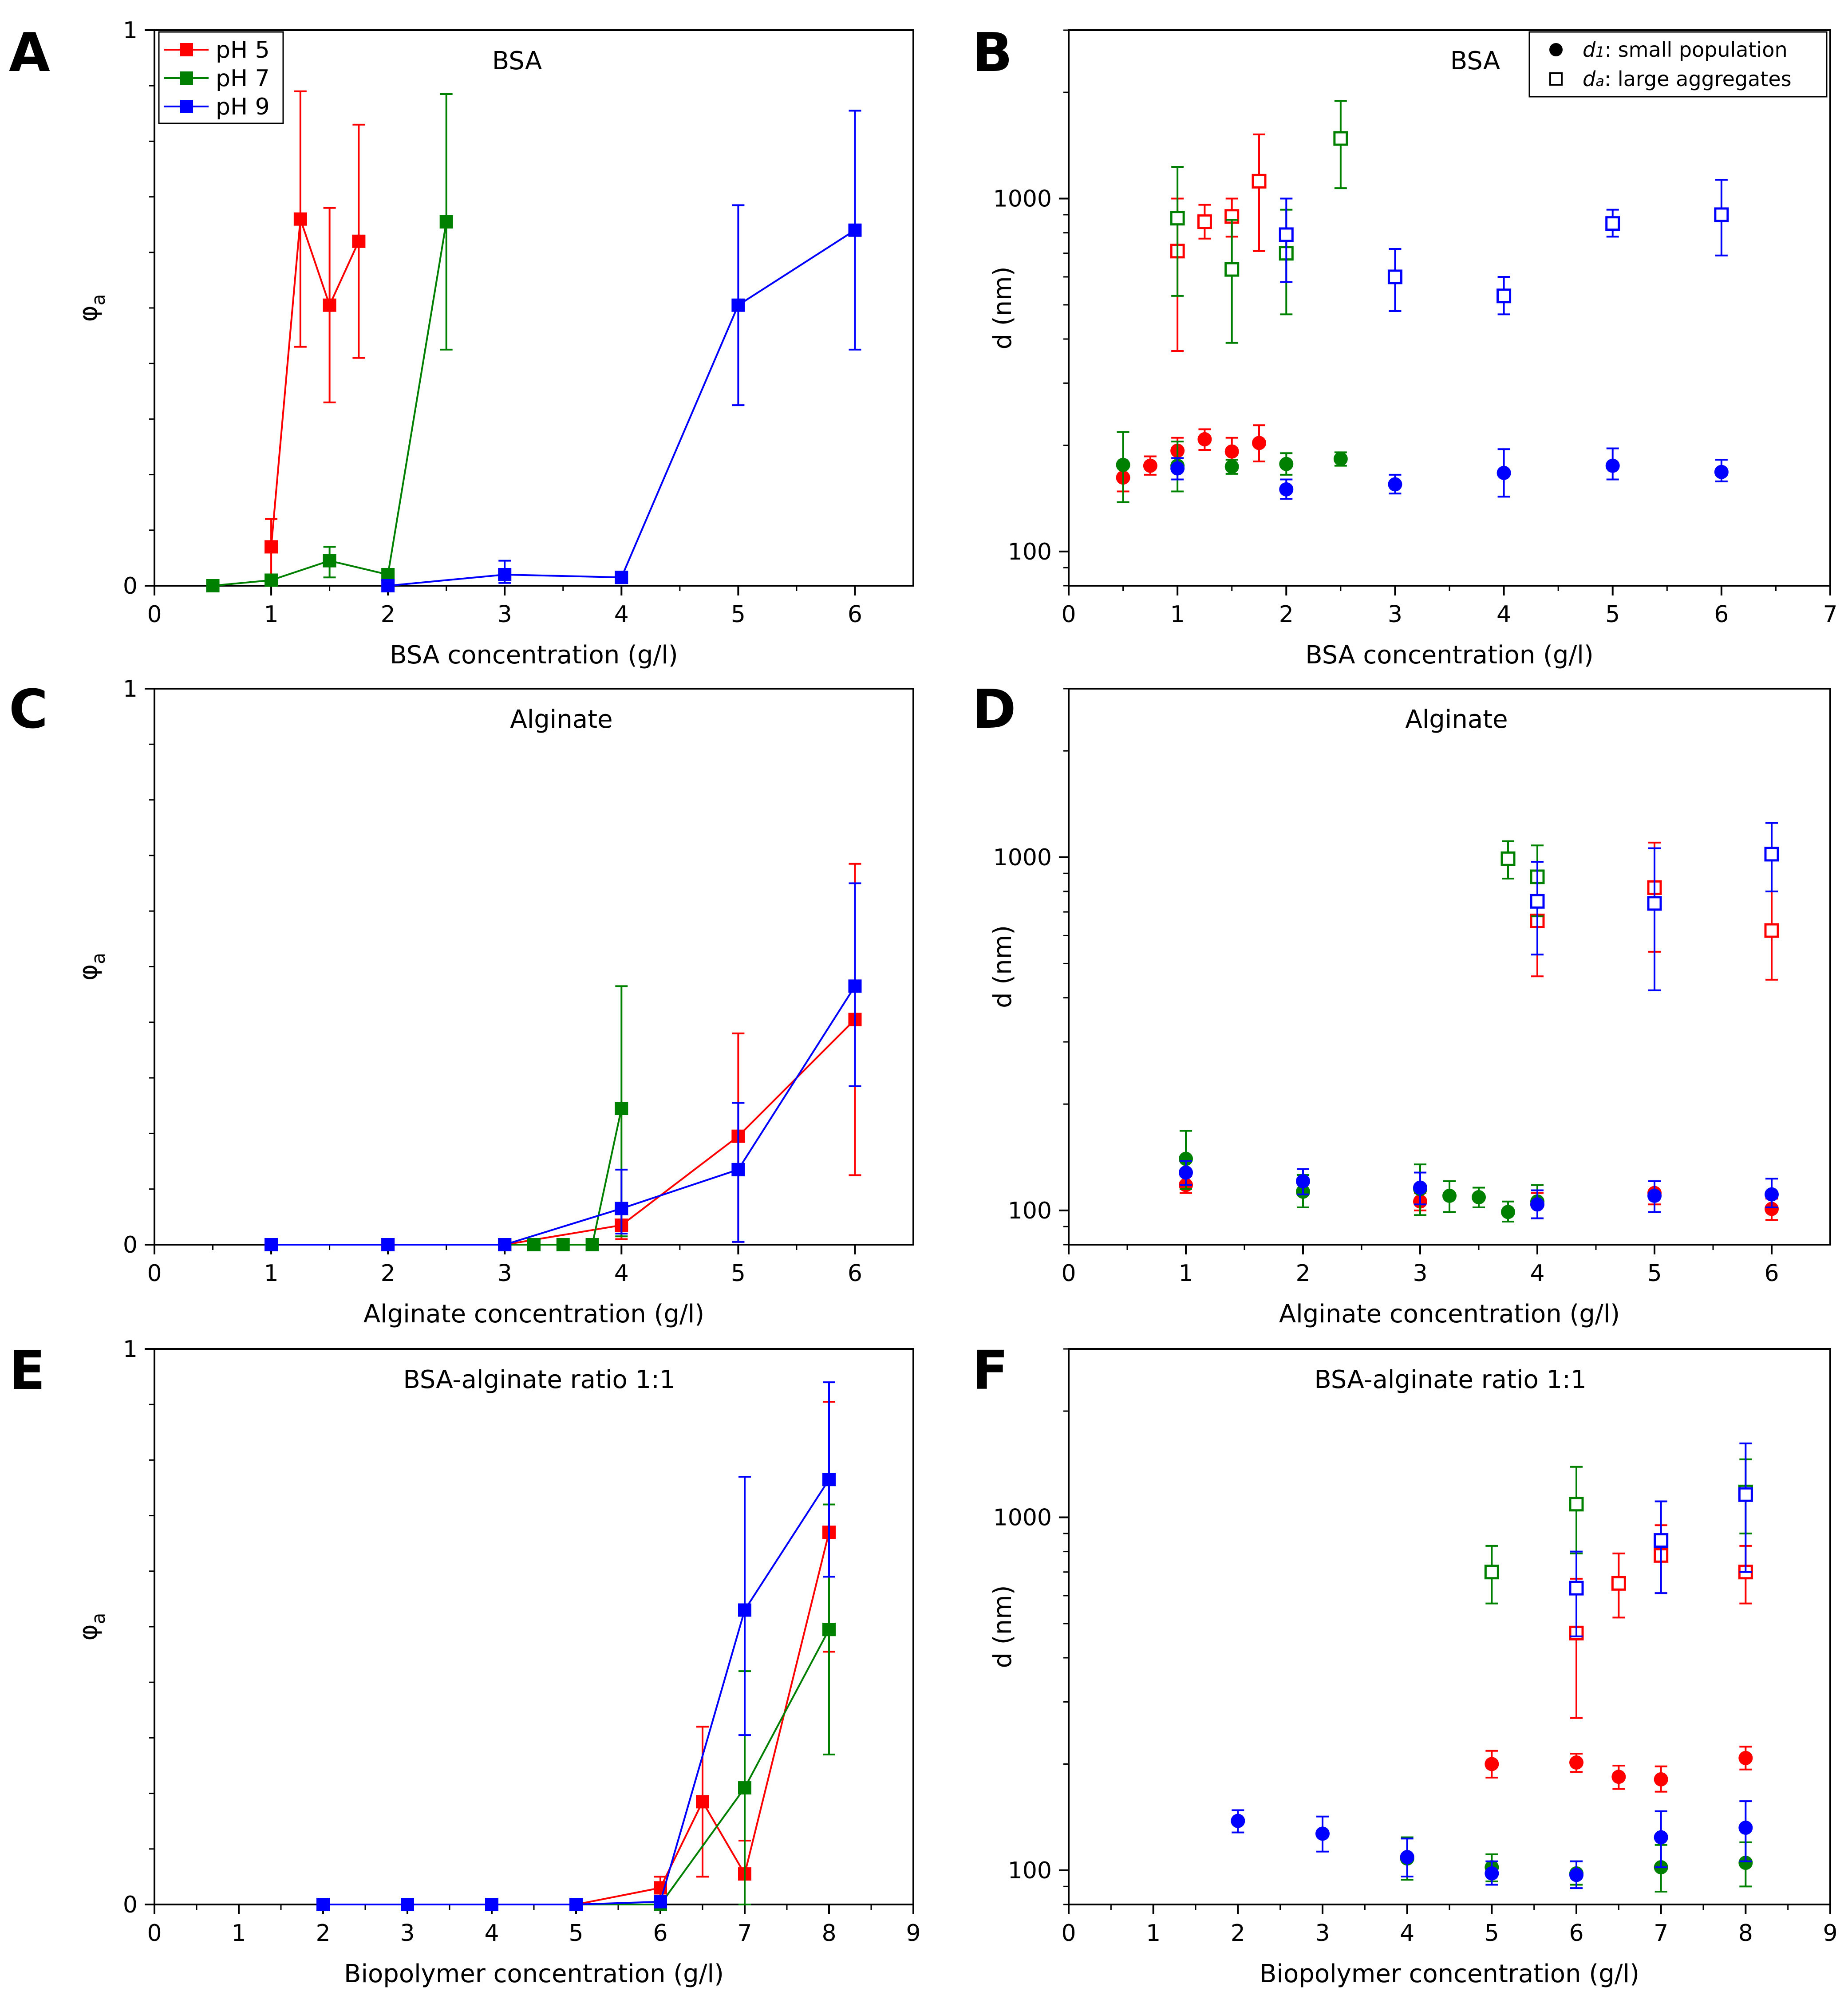  Describe the element at coordinates (1475, 61) in the screenshot. I see `chart-title: BSA` at that location.